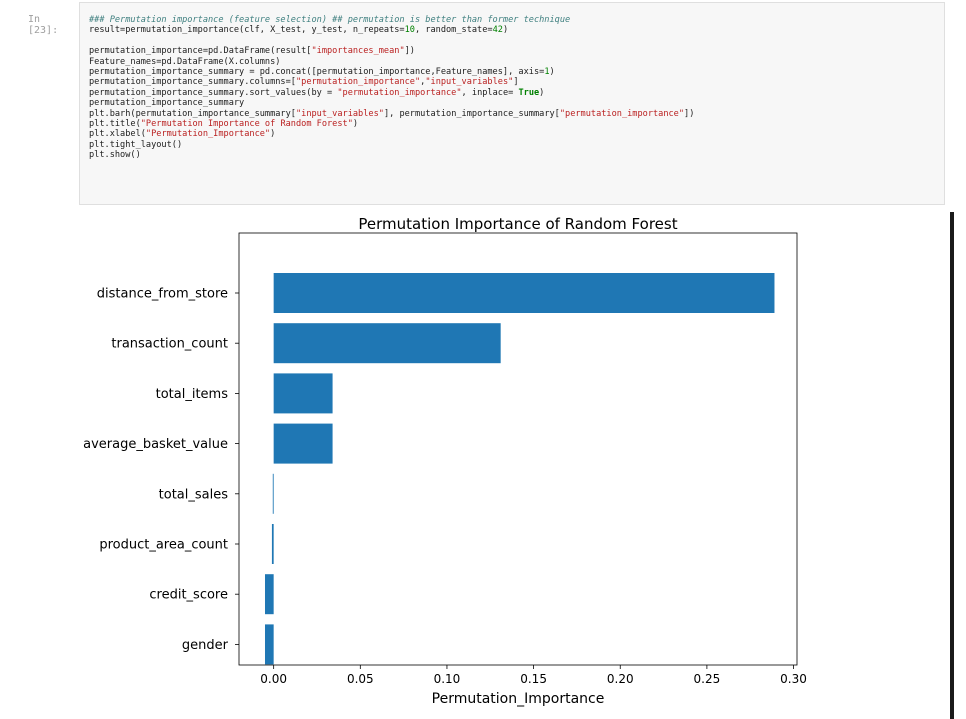 The width and height of the screenshot is (966, 719). I want to click on code-line: plt.show(), so click(516, 155).